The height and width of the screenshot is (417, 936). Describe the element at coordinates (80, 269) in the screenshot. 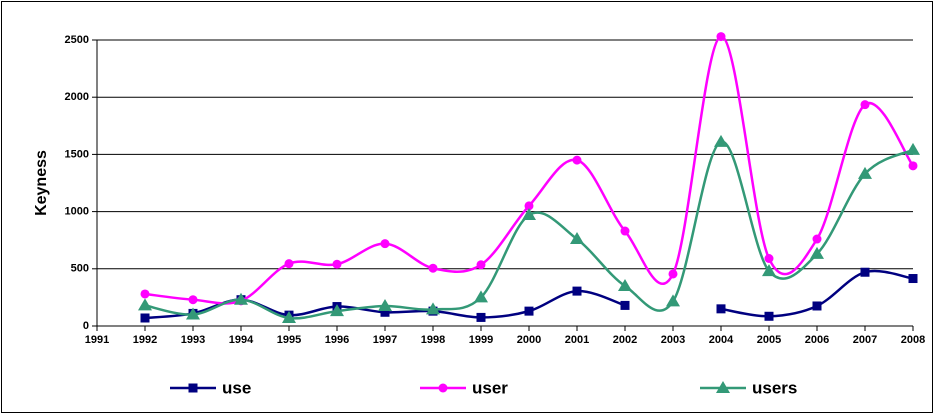

I see `y-tick-label: 500` at that location.